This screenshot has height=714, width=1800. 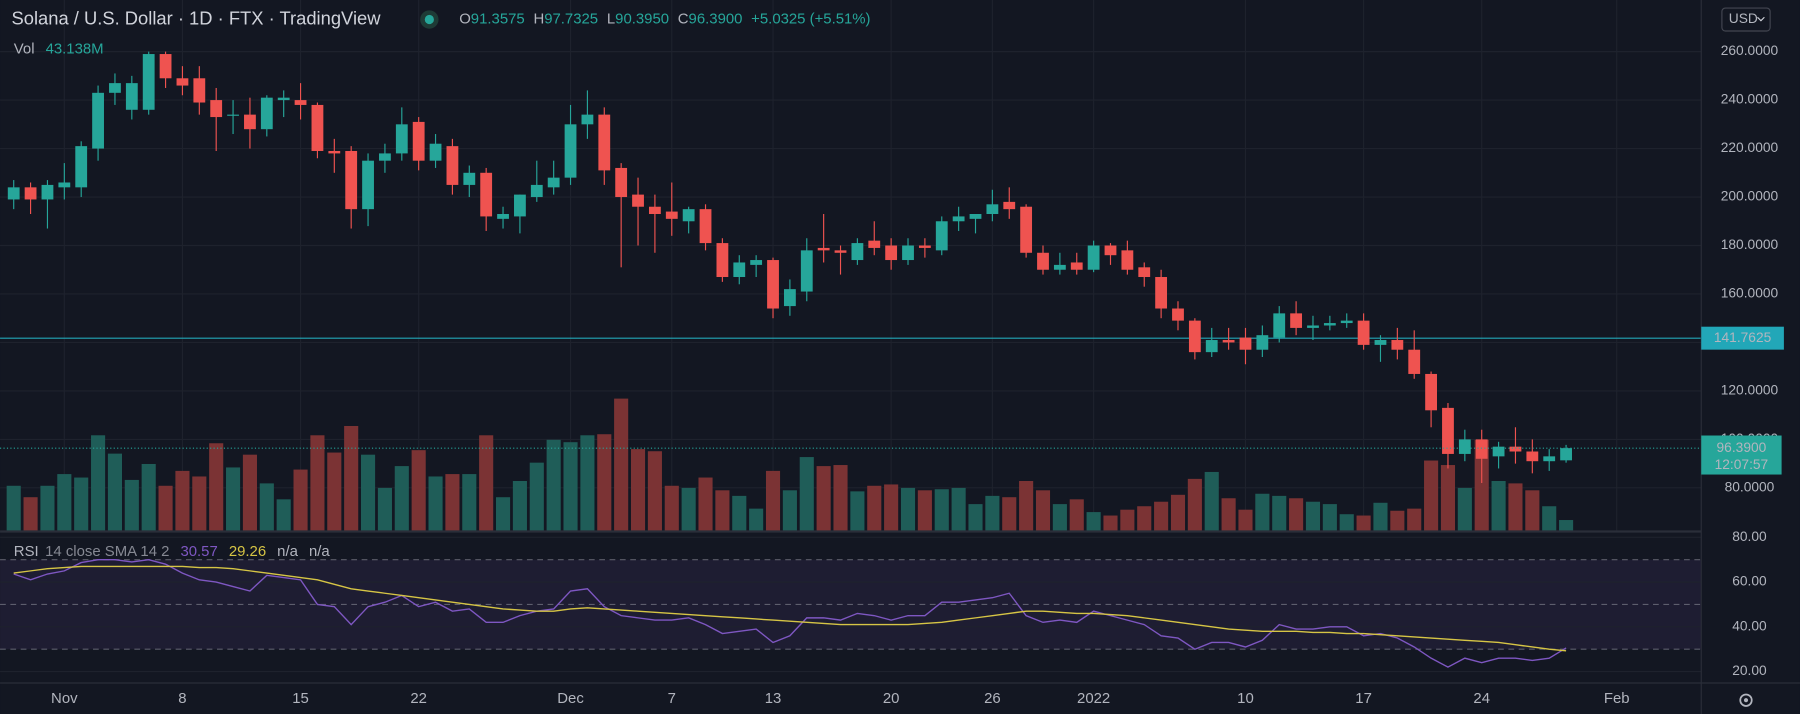 What do you see at coordinates (1749, 581) in the screenshot?
I see `y-tick-label: 60.00` at bounding box center [1749, 581].